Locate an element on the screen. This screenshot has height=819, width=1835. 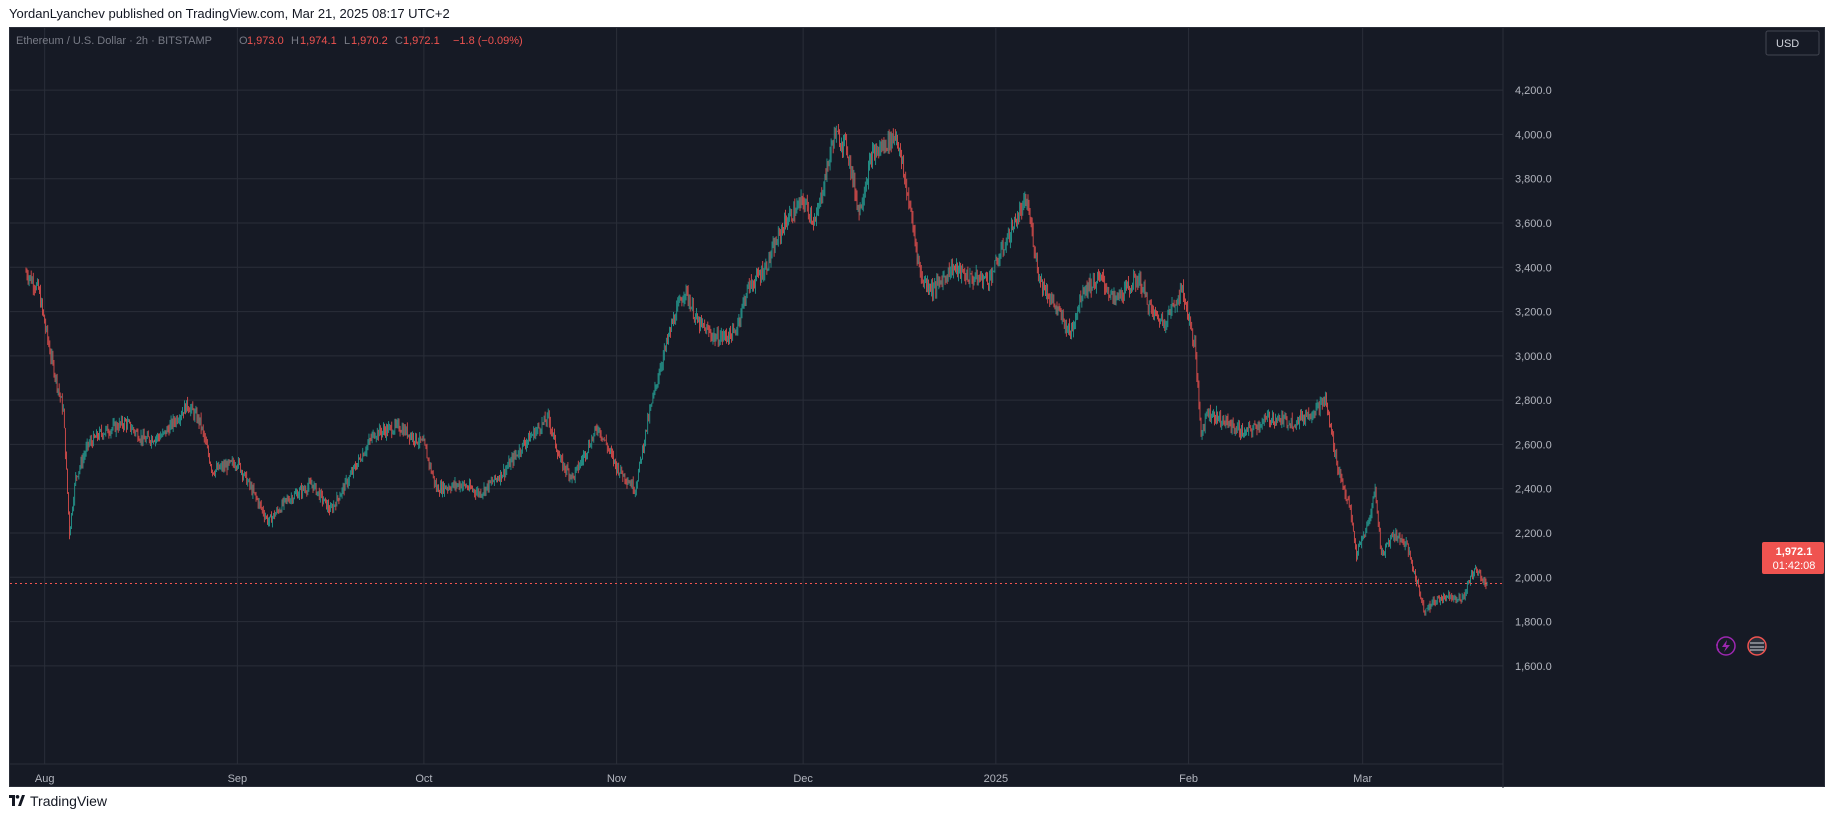
last-price-badge: 1,972.1 01:42:08 is located at coordinates (1793, 558).